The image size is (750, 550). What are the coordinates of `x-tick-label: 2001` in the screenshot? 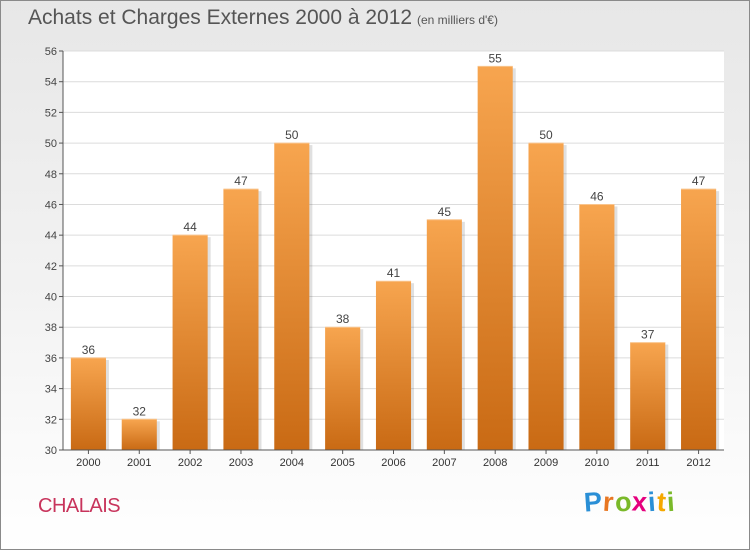 It's located at (139, 463).